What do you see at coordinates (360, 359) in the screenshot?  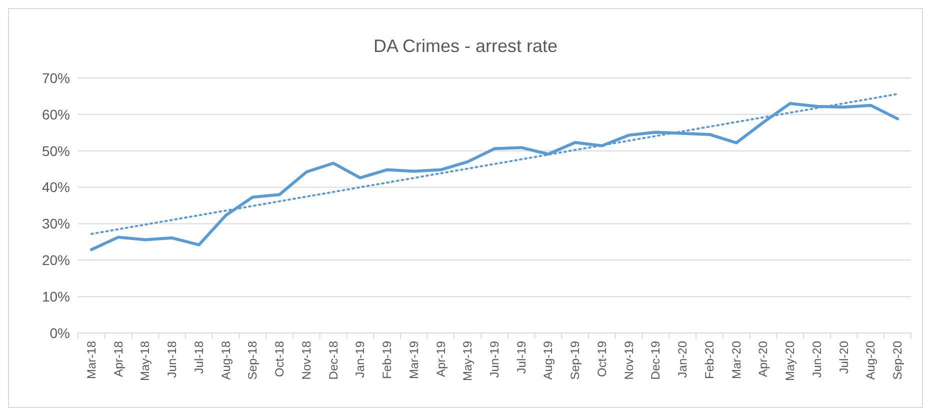 I see `x-tick-label: Jan-19` at bounding box center [360, 359].